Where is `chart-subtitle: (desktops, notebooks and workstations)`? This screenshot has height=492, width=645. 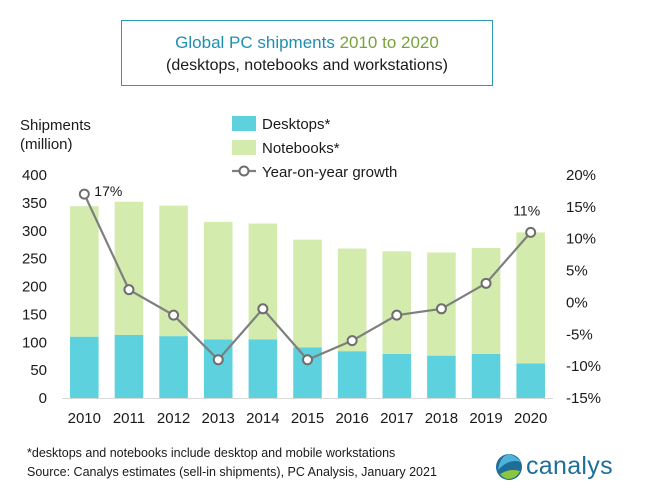
chart-subtitle: (desktops, notebooks and workstations) is located at coordinates (307, 65).